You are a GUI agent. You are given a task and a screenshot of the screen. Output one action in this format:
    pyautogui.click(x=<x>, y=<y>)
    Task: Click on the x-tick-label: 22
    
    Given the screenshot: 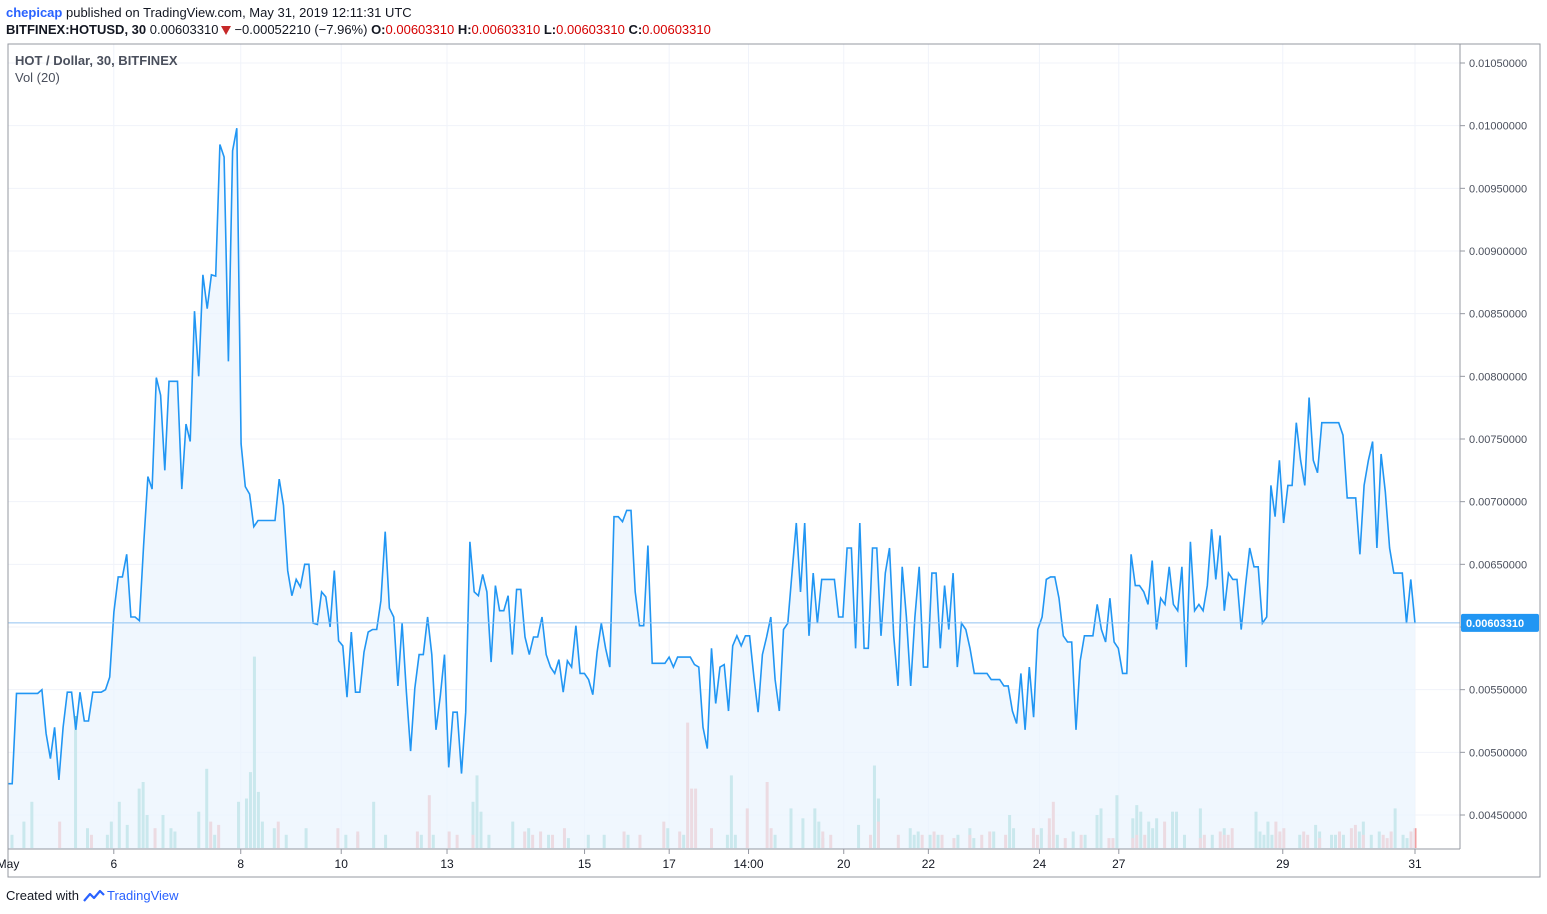 What is the action you would take?
    pyautogui.click(x=929, y=864)
    